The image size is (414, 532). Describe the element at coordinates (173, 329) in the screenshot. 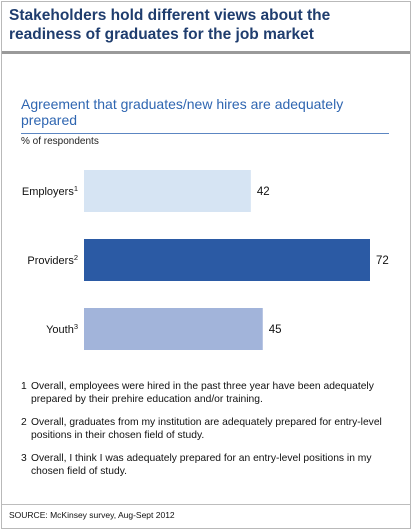

I see `bar-youth` at that location.